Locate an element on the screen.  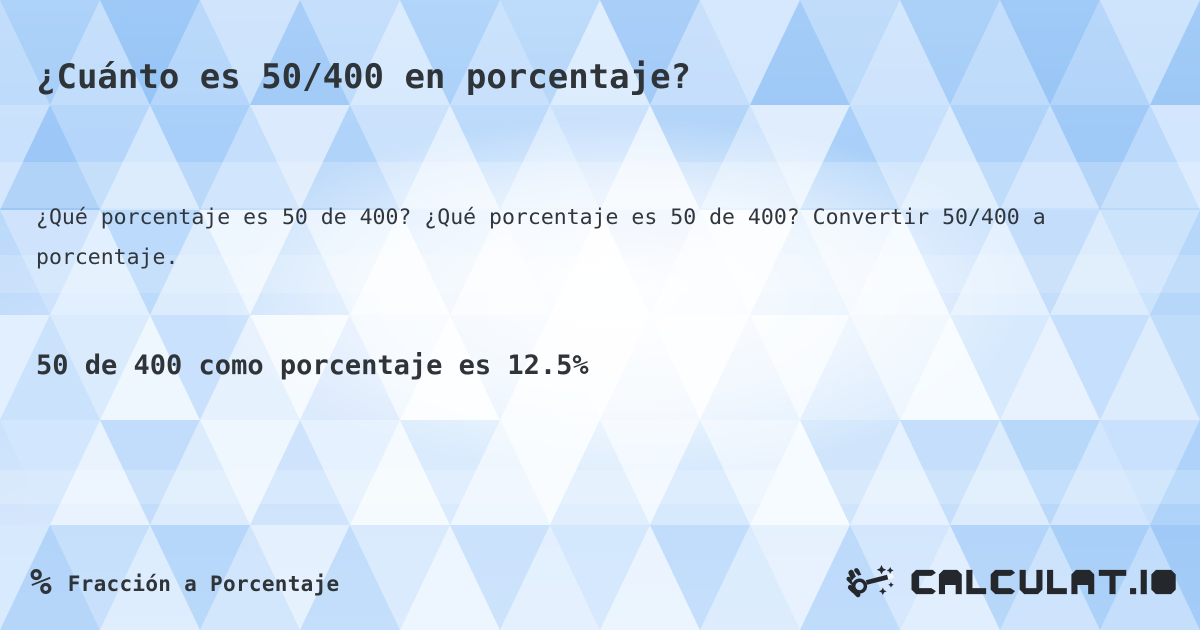
magic-wand-hand-icon is located at coordinates (870, 581).